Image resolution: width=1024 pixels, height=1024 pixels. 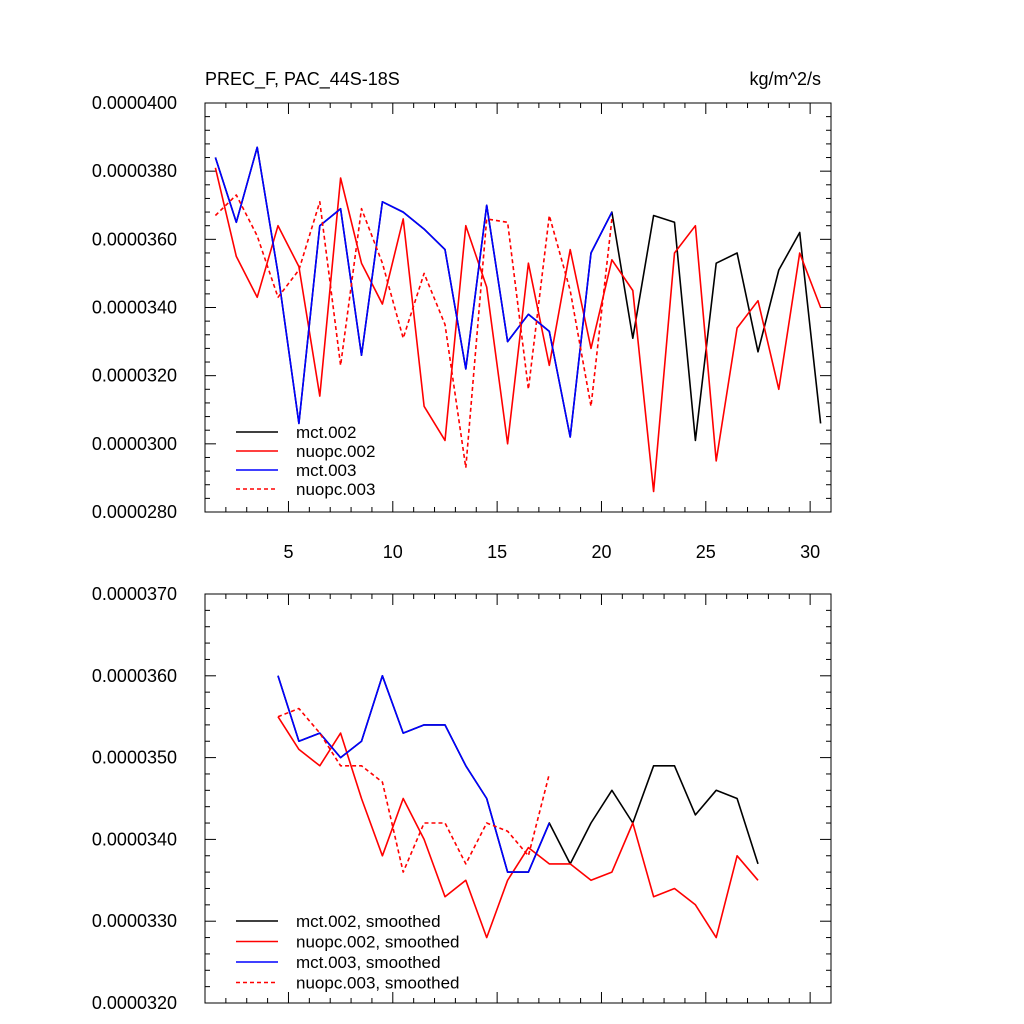 What do you see at coordinates (335, 489) in the screenshot?
I see `legend-label: nuopc.003` at bounding box center [335, 489].